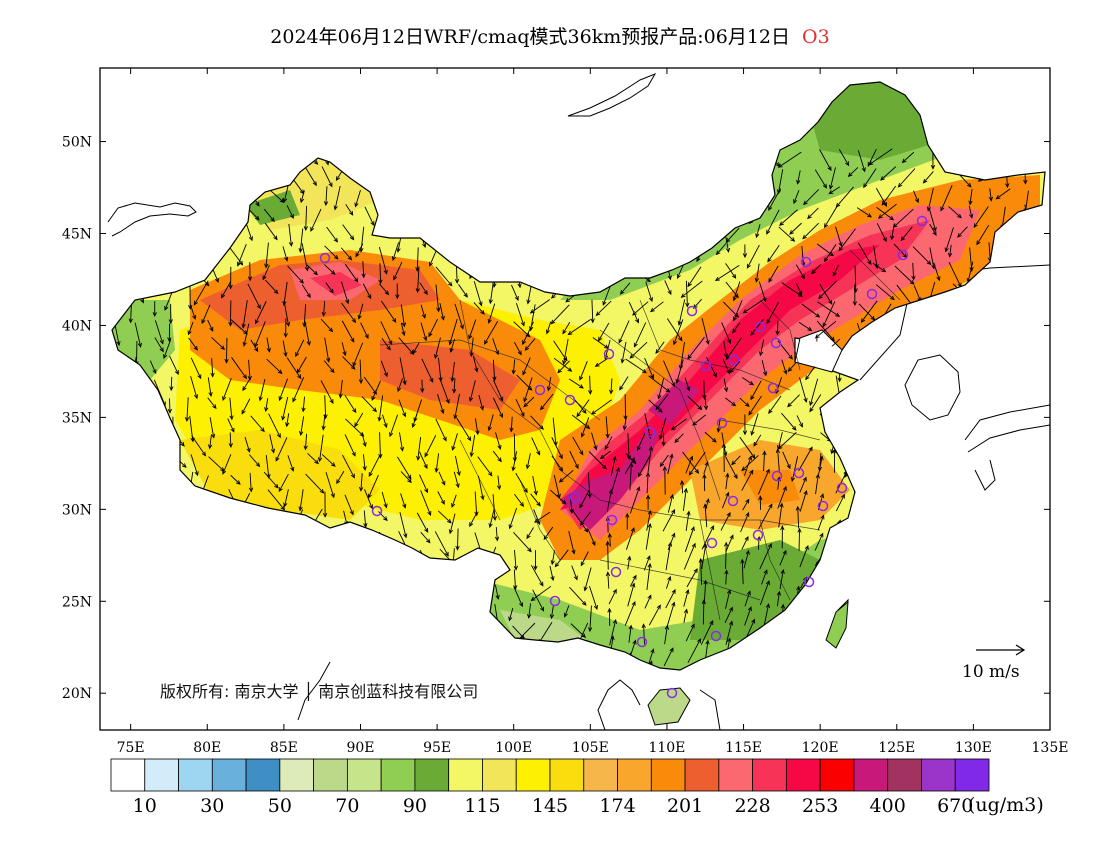 The image size is (1100, 850). What do you see at coordinates (617, 806) in the screenshot?
I see `colorbar-label: 174` at bounding box center [617, 806].